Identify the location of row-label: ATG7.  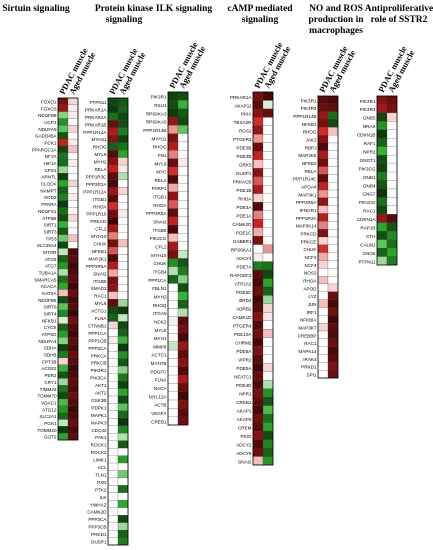
(51, 266).